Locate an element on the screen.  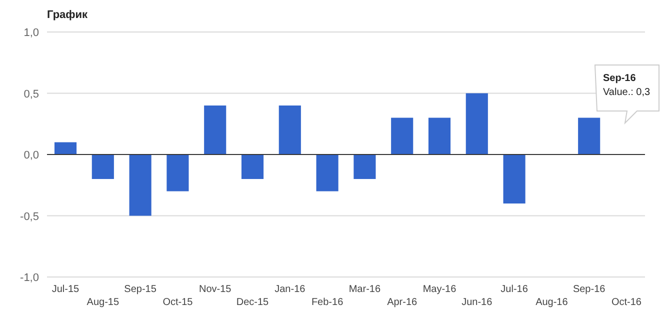
annotation: Sep-16 is located at coordinates (619, 78).